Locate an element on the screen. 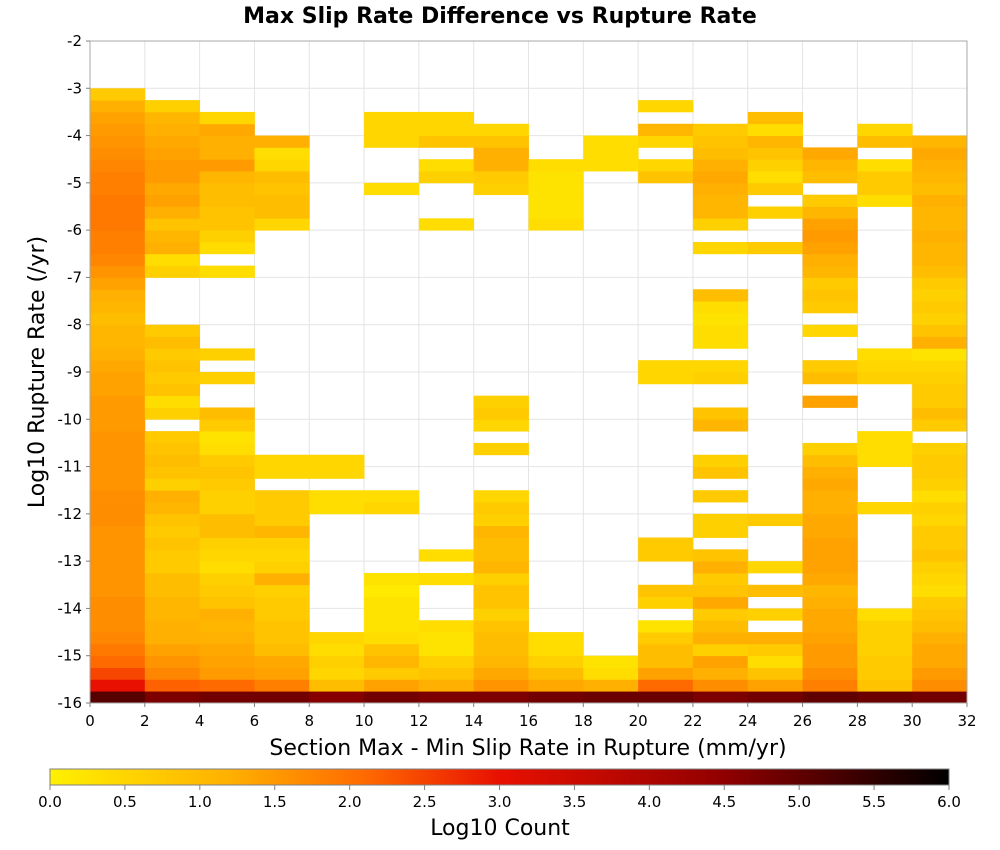 Image resolution: width=1000 pixels, height=850 pixels. y-axis-label: Log10 Rupture Rate (/yr) is located at coordinates (37, 372).